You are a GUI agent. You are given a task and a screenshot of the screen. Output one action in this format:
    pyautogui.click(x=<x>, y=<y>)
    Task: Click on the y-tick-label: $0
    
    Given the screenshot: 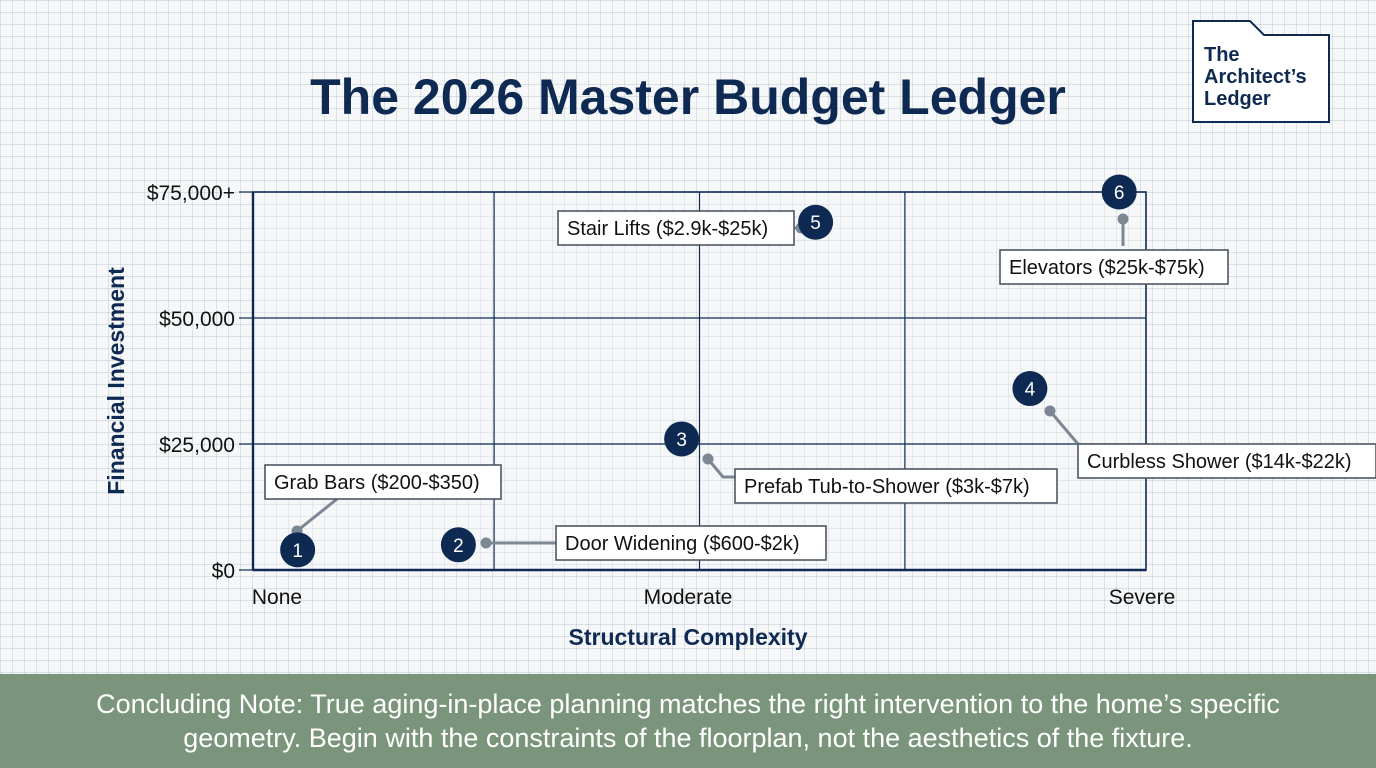 What is the action you would take?
    pyautogui.click(x=223, y=571)
    